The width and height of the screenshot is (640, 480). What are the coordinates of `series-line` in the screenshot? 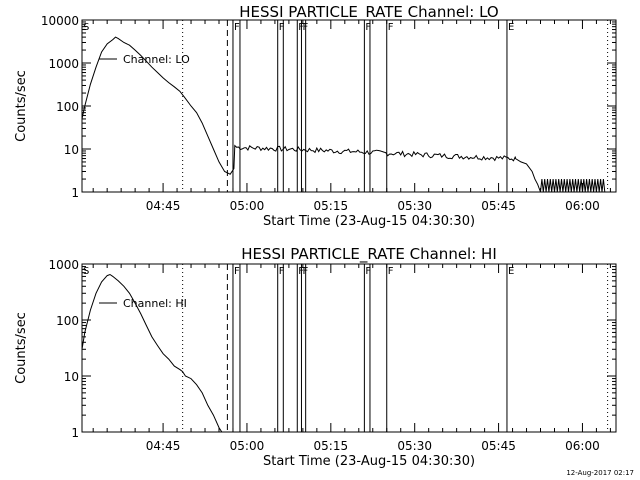 It's located at (152, 353).